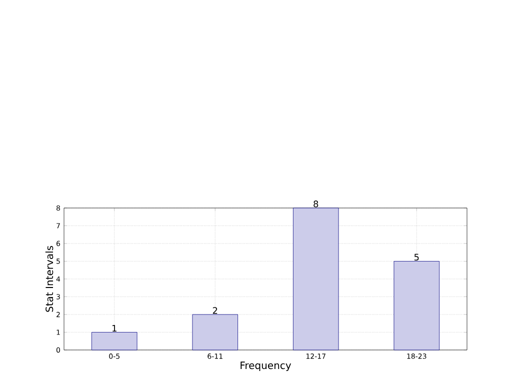  I want to click on data-label: 8, so click(316, 204).